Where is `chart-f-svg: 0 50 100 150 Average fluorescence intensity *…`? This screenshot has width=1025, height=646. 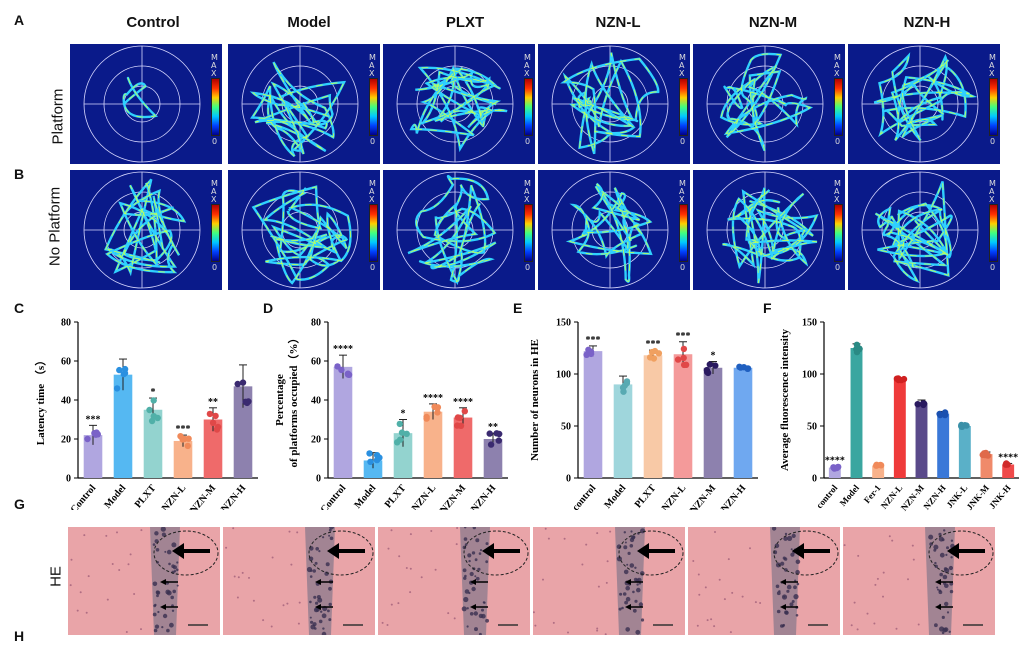
chart-f-svg: 0 50 100 150 Average fluorescence intensity *… is located at coordinates (899, 415).